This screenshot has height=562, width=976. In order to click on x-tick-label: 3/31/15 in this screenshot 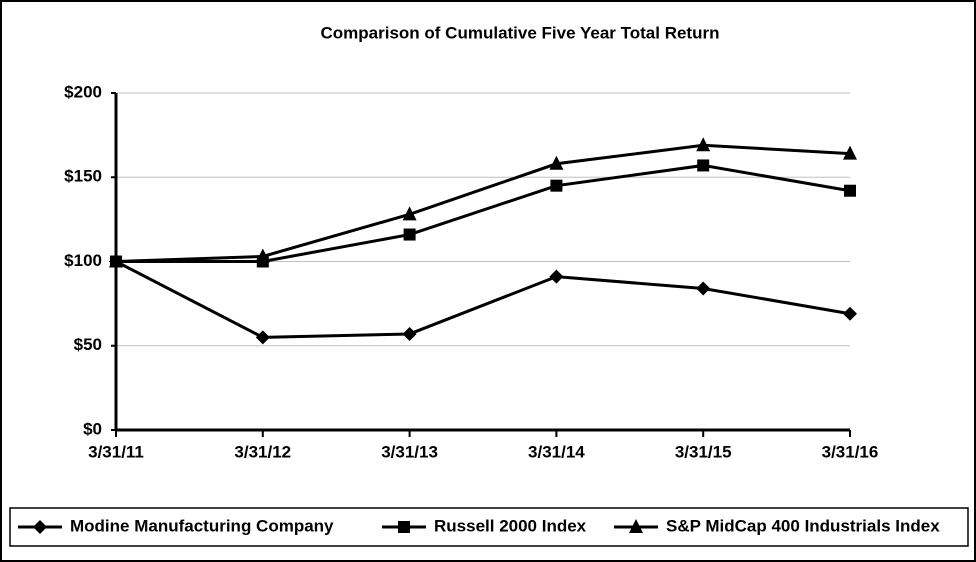, I will do `click(703, 451)`.